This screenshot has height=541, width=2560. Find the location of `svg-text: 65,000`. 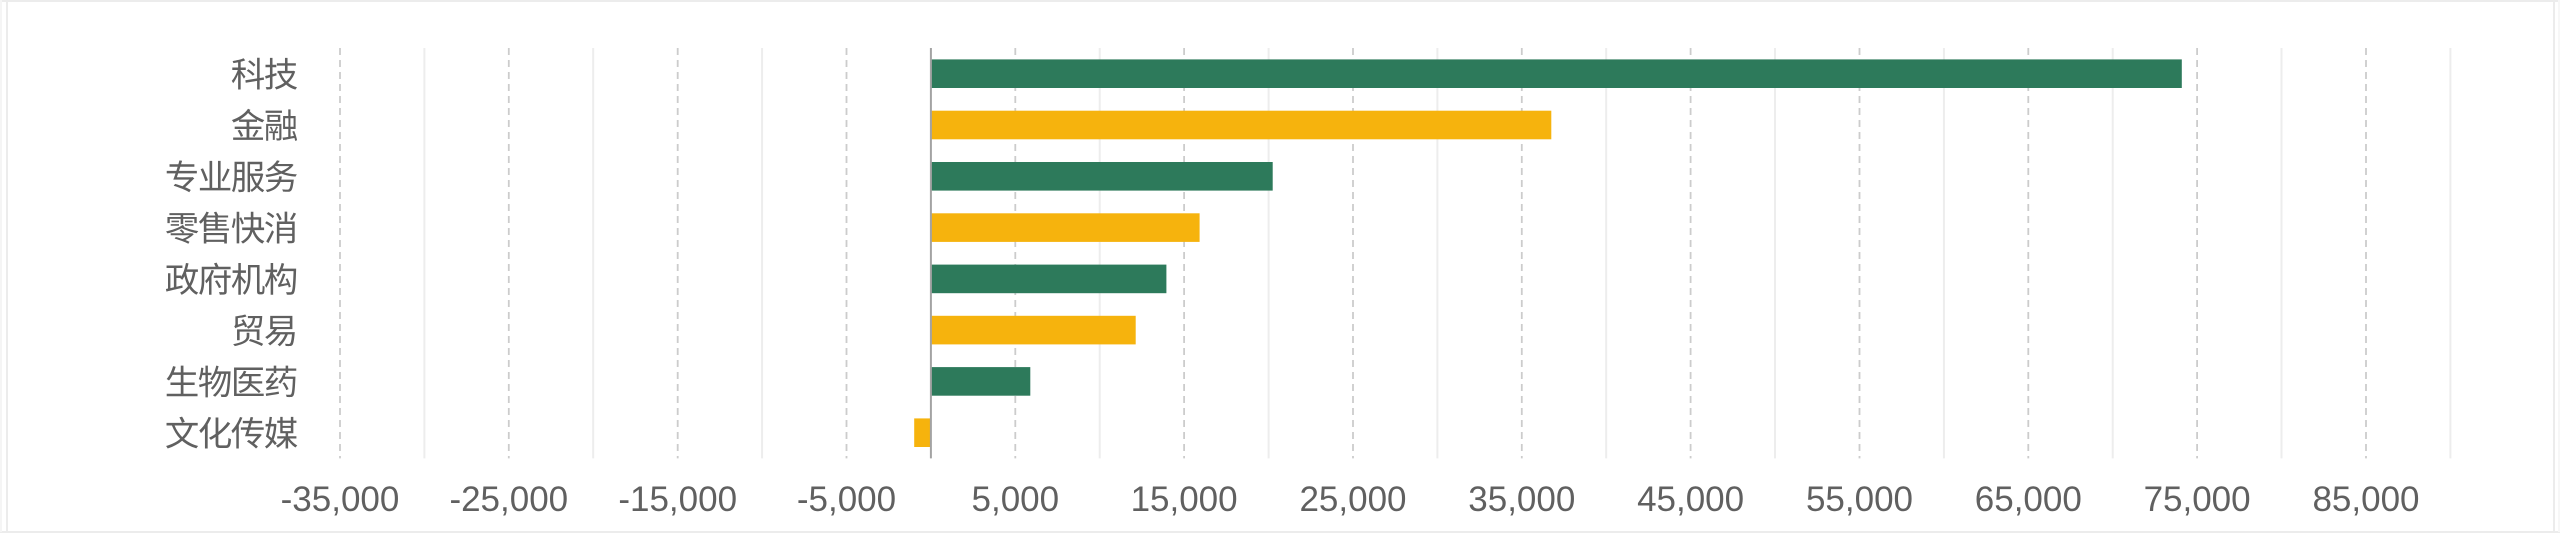

svg-text: 65,000 is located at coordinates (2028, 499).